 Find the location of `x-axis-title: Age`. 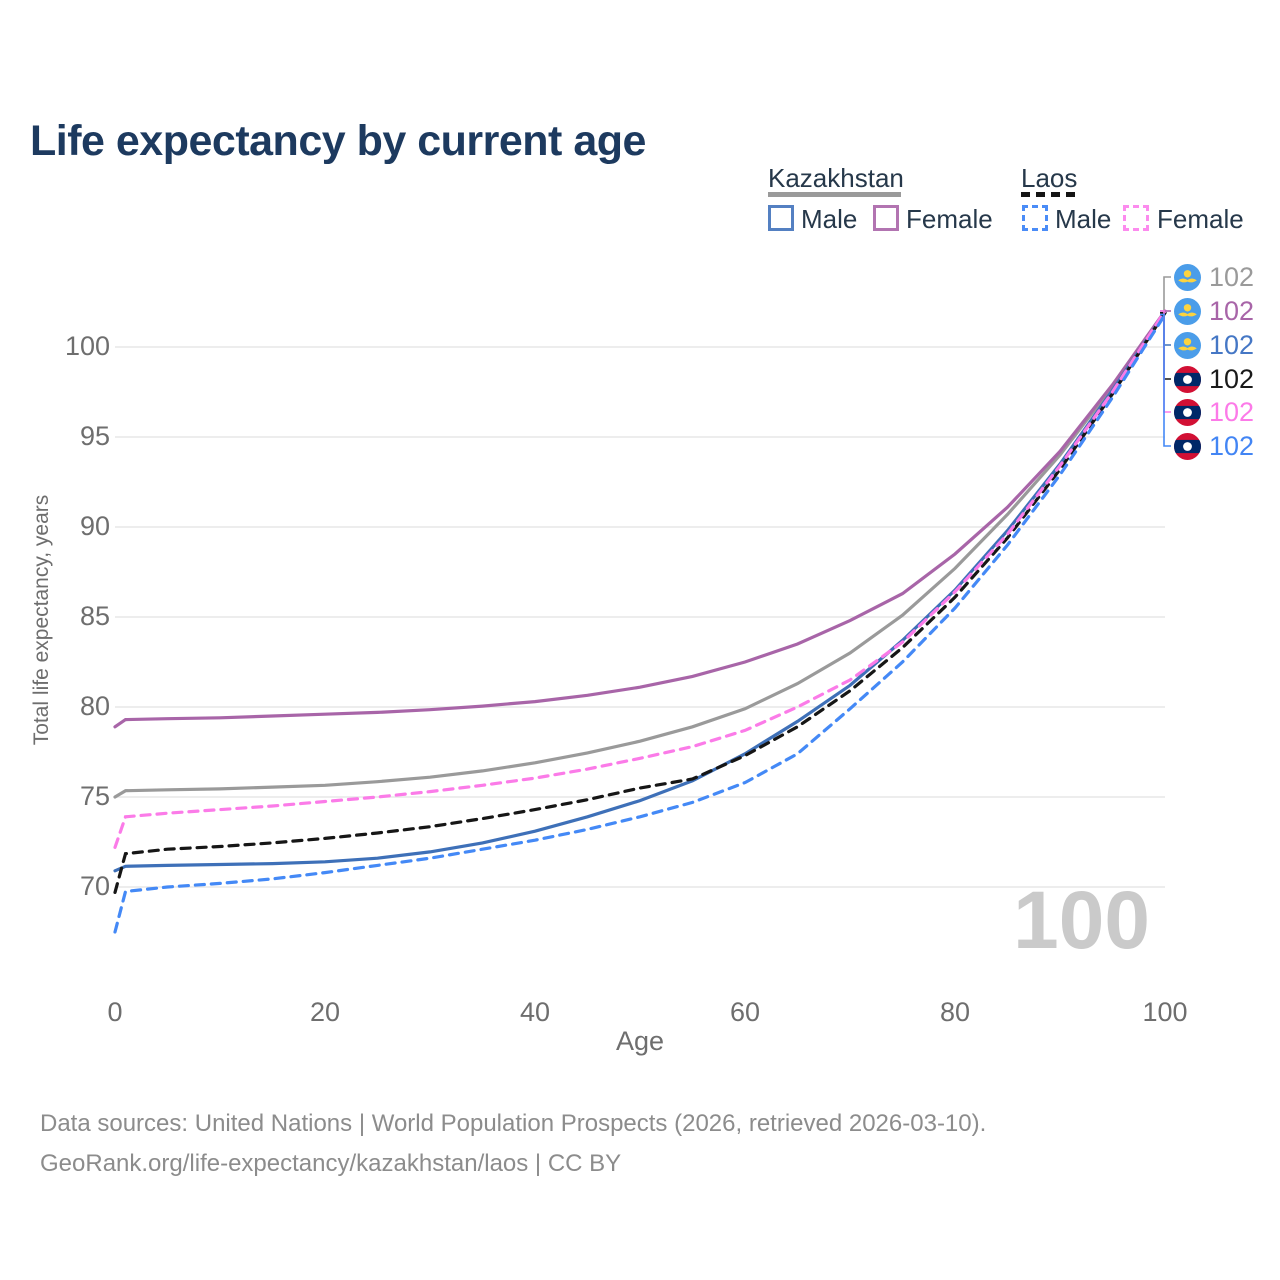

x-axis-title: Age is located at coordinates (640, 1041).